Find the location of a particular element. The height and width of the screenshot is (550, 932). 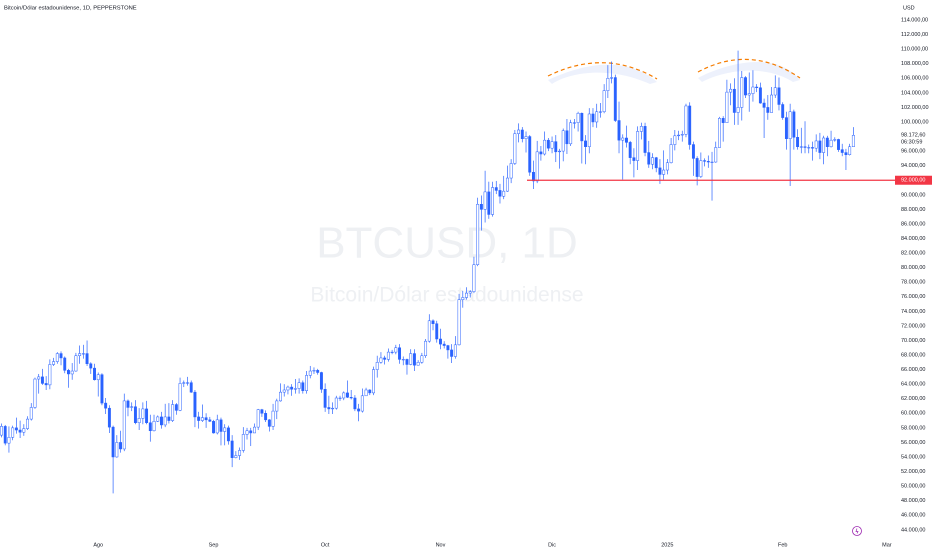

y-tick-label: 64.000,00 is located at coordinates (913, 385).